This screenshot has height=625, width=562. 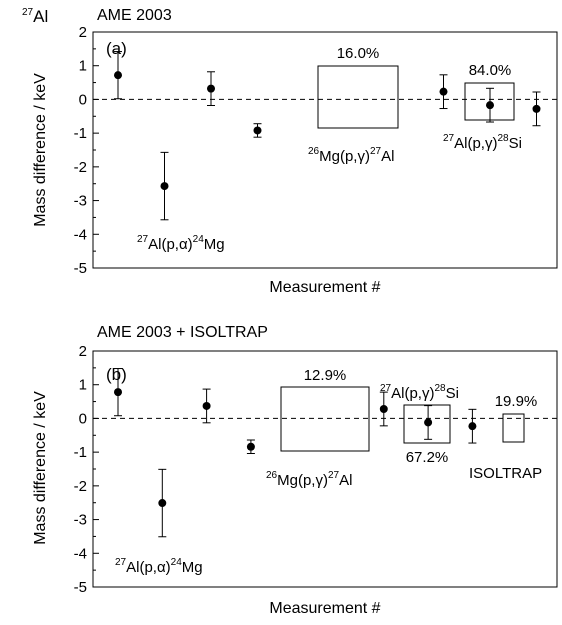 What do you see at coordinates (83, 351) in the screenshot?
I see `panel-b-ytick-label: 2` at bounding box center [83, 351].